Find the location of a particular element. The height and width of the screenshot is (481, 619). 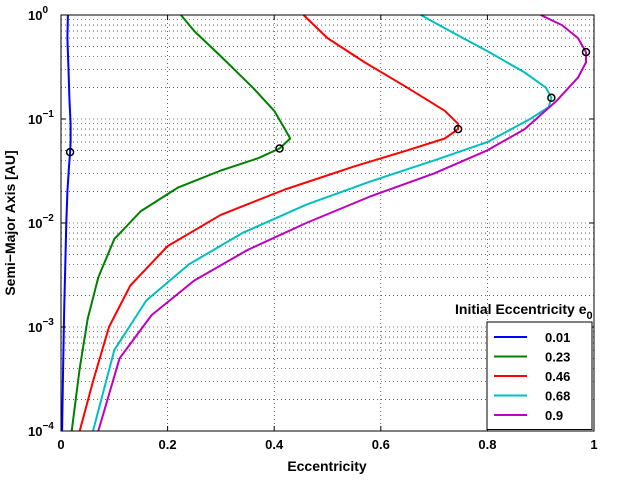

y-tick-label: 10⁻² is located at coordinates (41, 222).